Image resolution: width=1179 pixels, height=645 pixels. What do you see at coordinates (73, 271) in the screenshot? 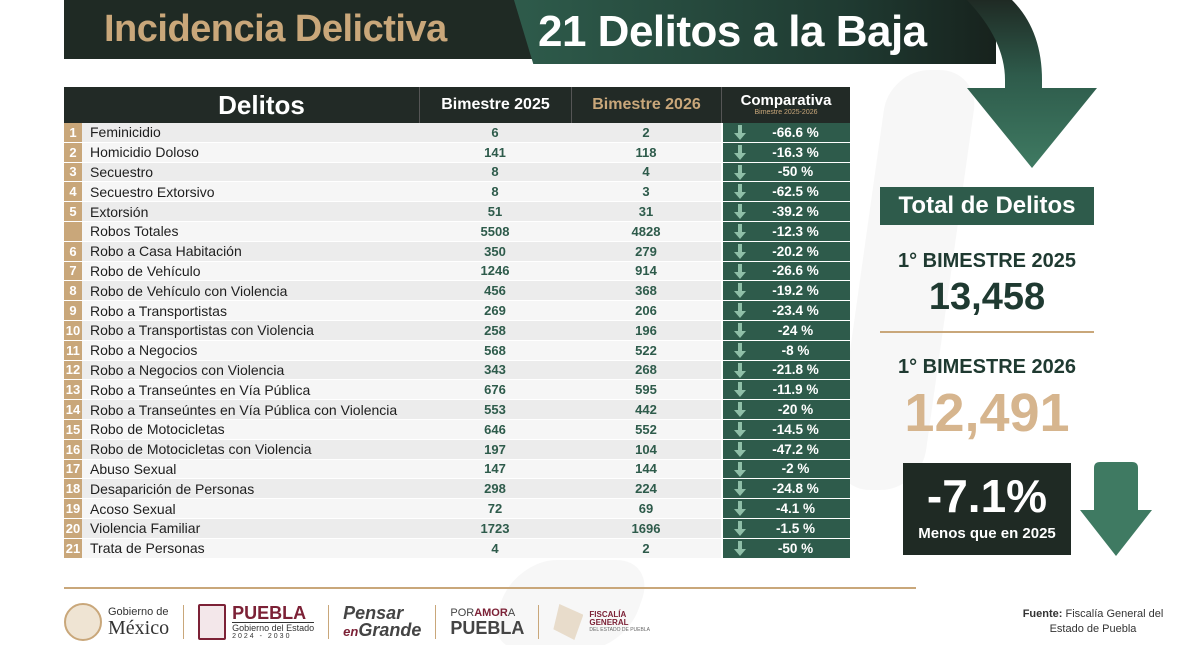
I see `row-number: 7` at bounding box center [73, 271].